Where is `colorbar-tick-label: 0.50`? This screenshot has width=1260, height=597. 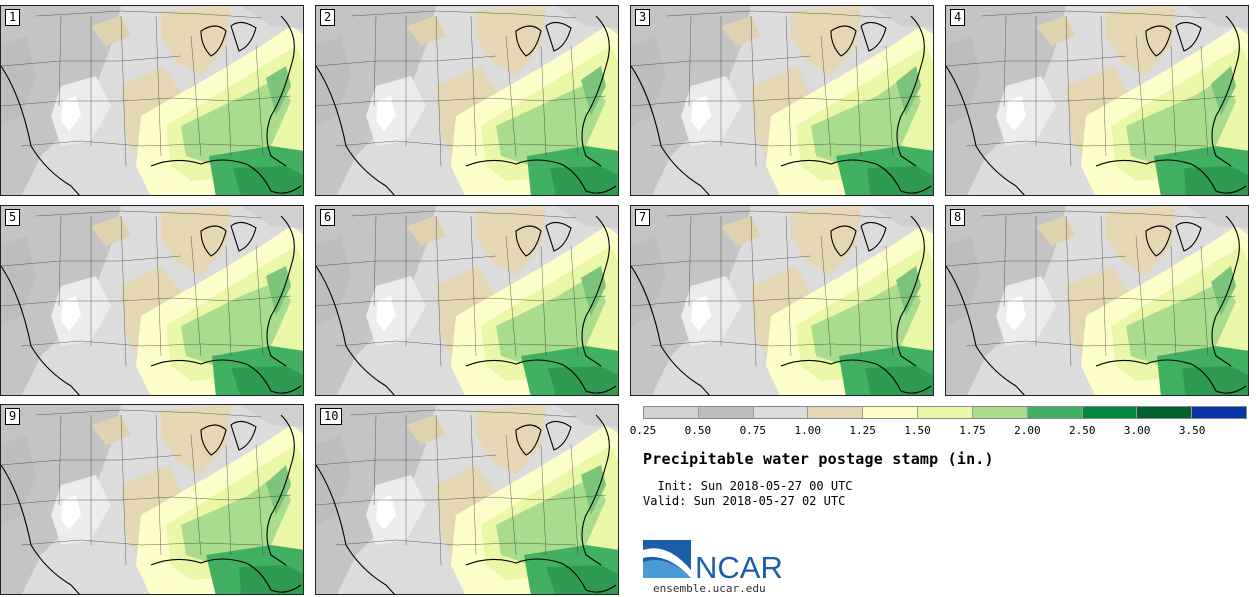
colorbar-tick-label: 0.50 is located at coordinates (698, 430).